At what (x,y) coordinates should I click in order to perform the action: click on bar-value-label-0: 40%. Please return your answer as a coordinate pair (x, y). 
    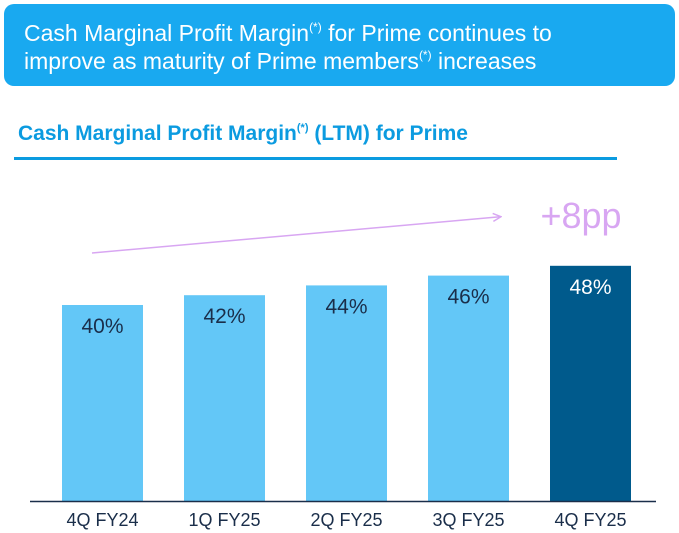
    Looking at the image, I should click on (102, 326).